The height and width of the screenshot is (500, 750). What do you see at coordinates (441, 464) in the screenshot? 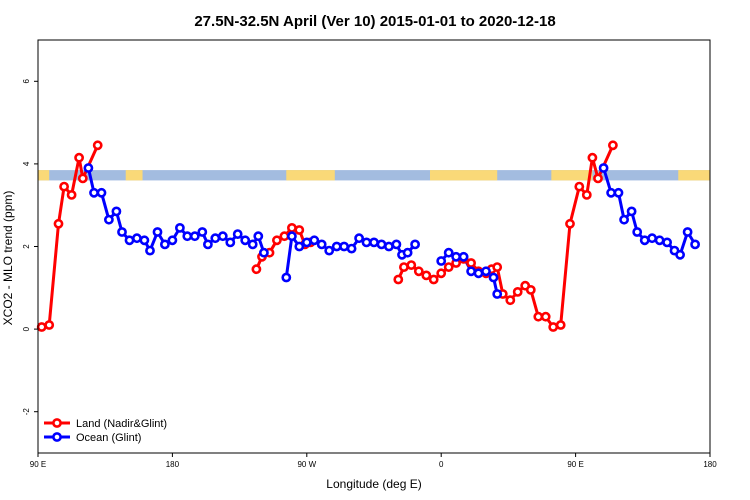
I see `x-tick-label-3: 0` at bounding box center [441, 464].